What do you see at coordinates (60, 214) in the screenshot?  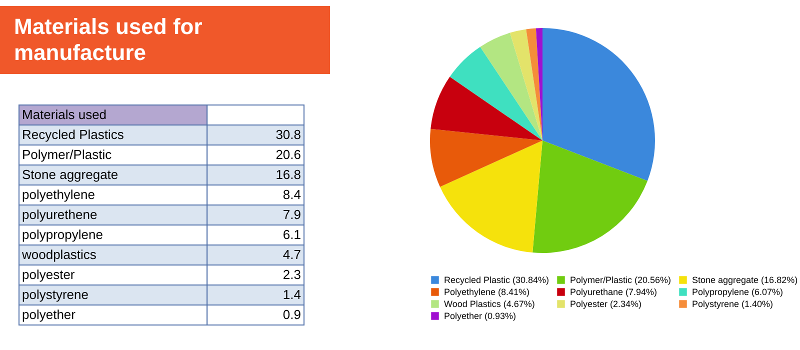 I see `category-label: polyurethene` at bounding box center [60, 214].